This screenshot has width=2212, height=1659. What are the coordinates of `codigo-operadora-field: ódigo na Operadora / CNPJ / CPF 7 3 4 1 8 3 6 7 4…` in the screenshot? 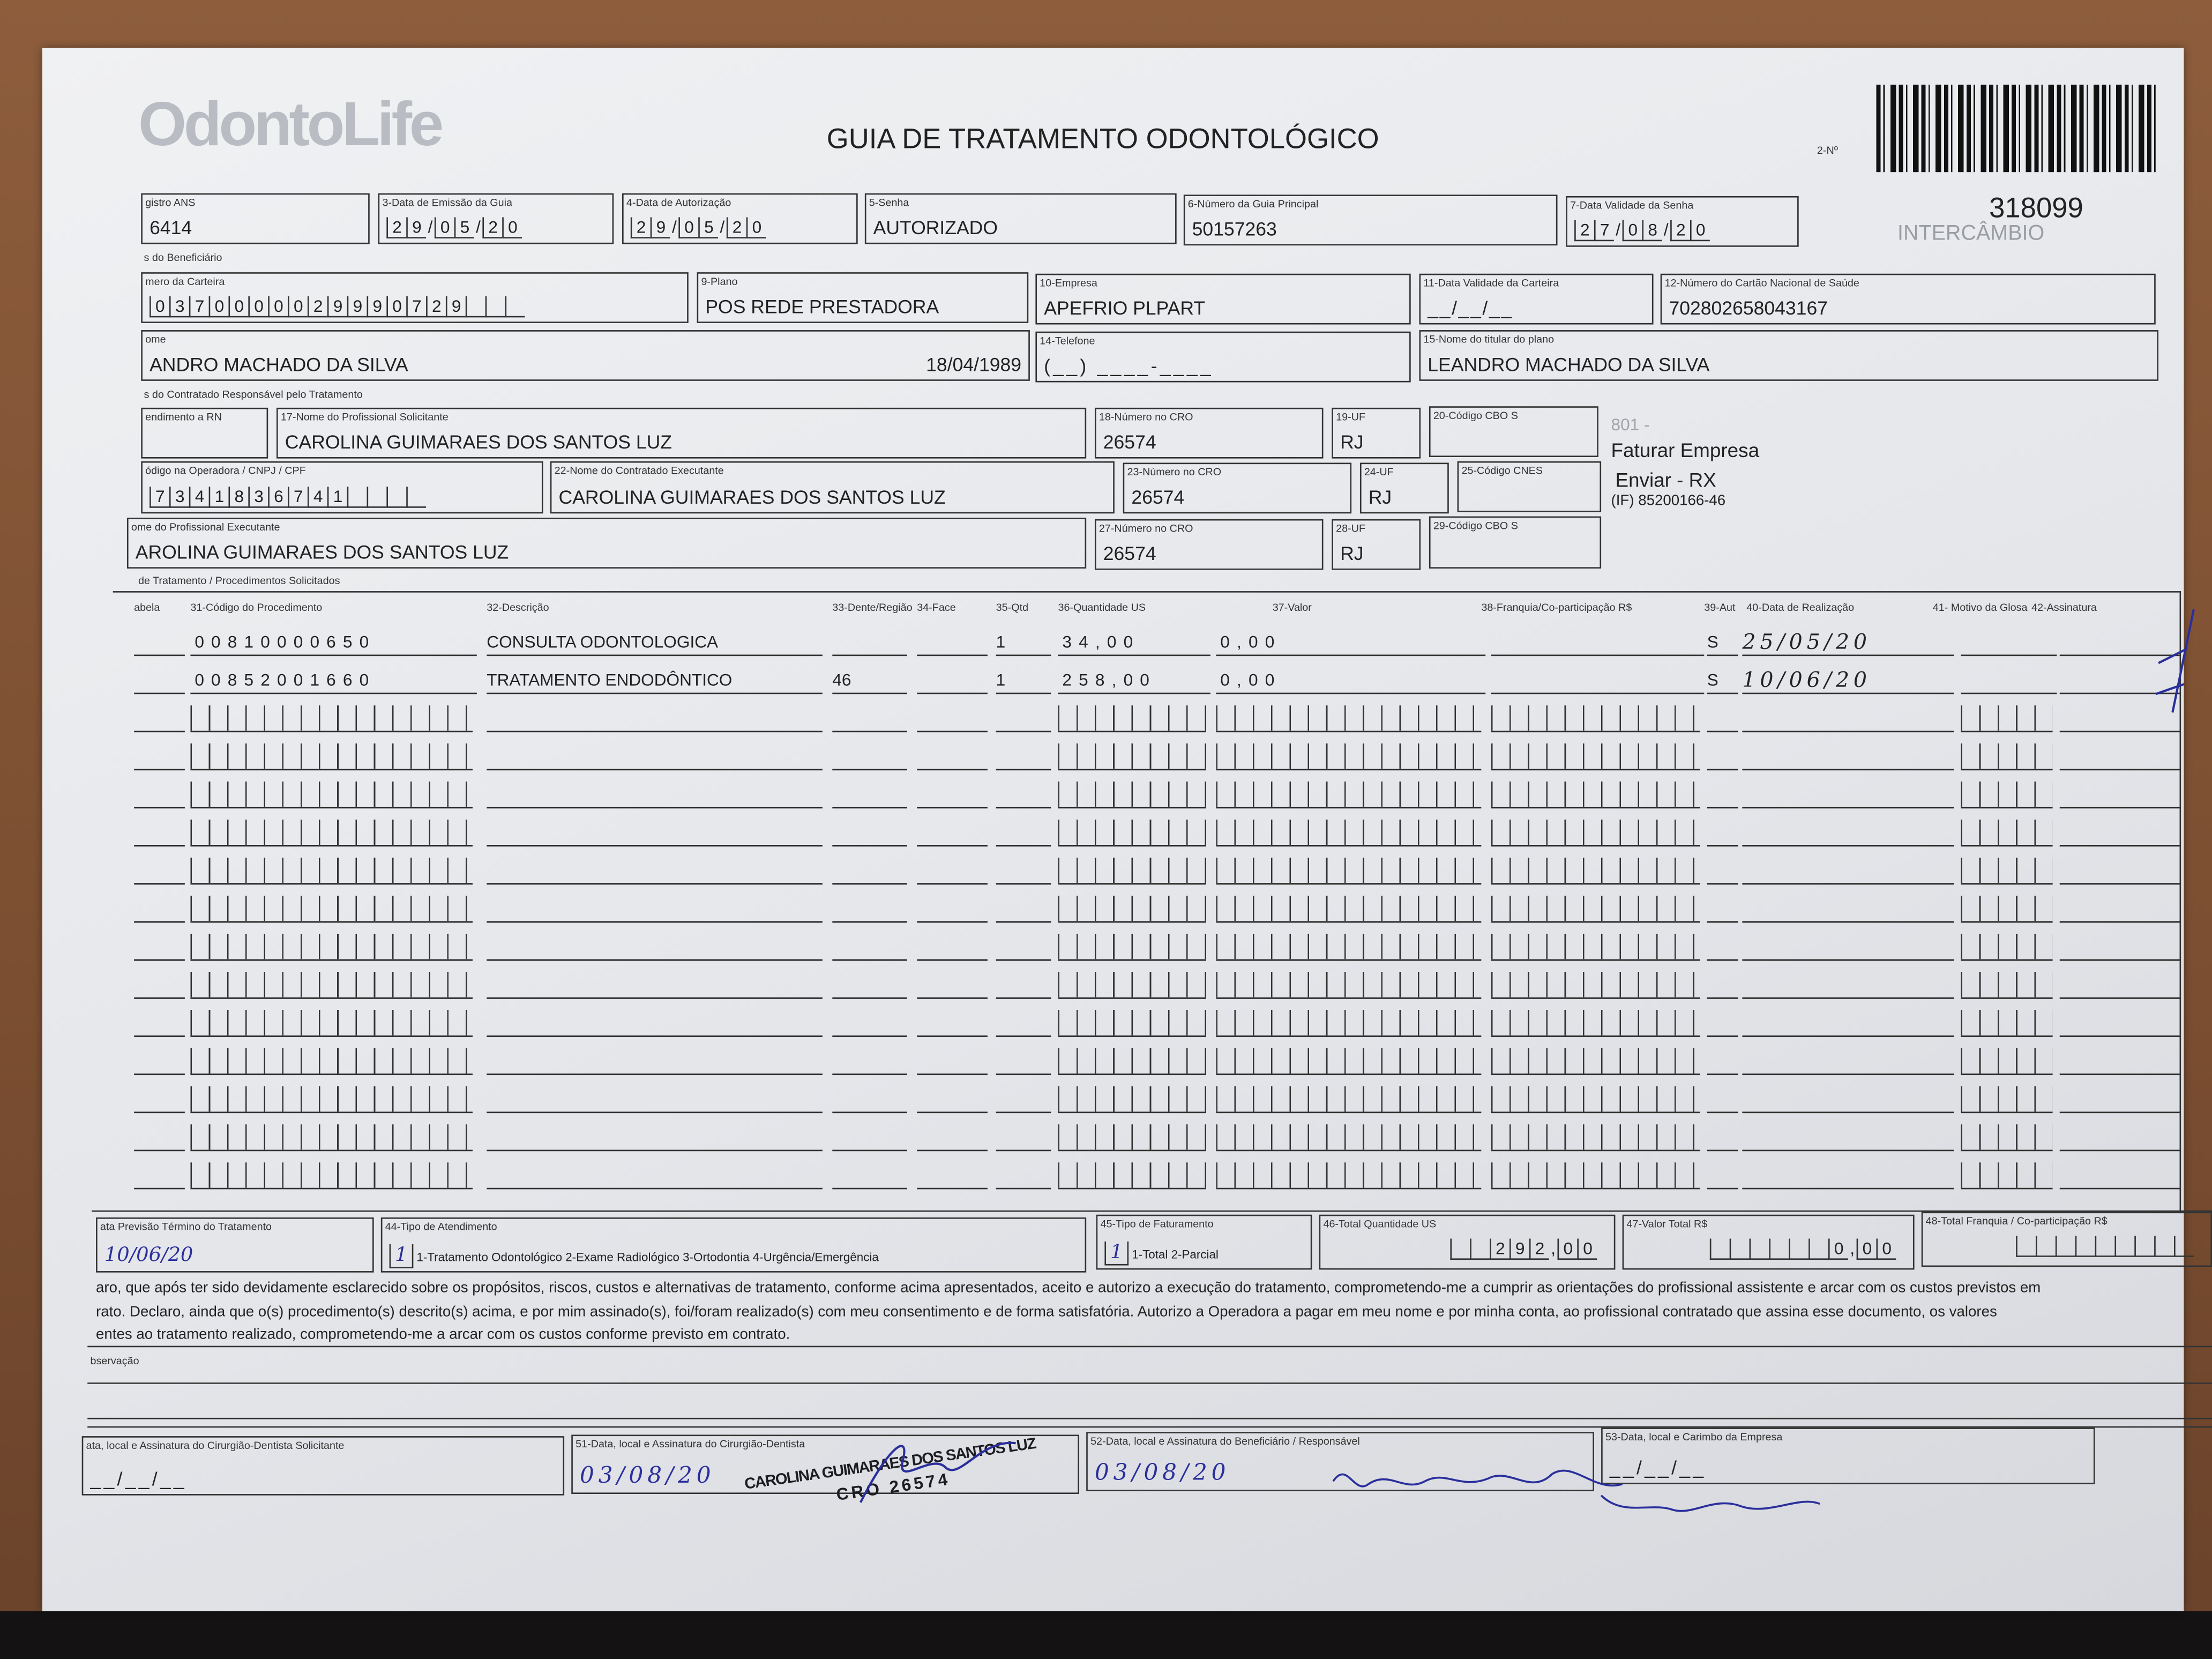 It's located at (342, 487).